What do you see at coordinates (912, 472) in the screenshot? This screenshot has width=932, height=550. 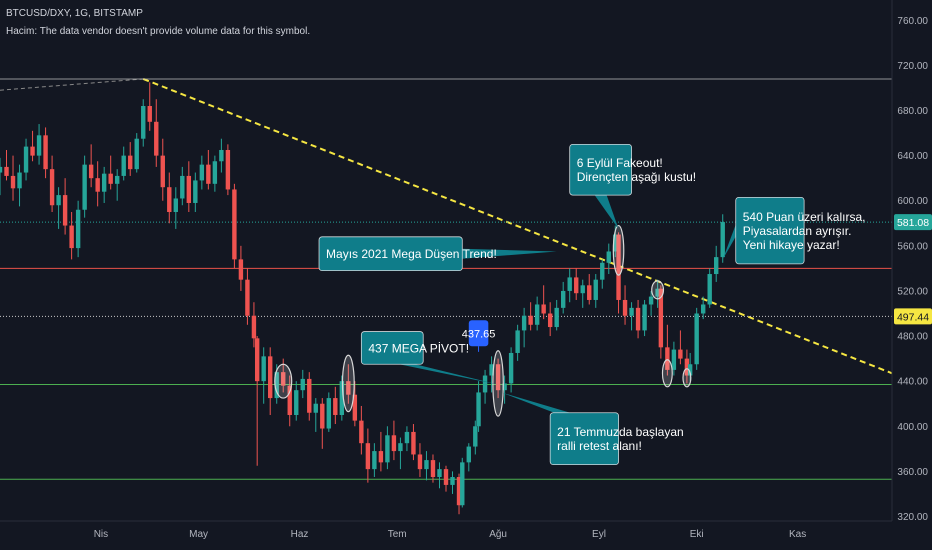 I see `y-tick-label: 360.00` at bounding box center [912, 472].